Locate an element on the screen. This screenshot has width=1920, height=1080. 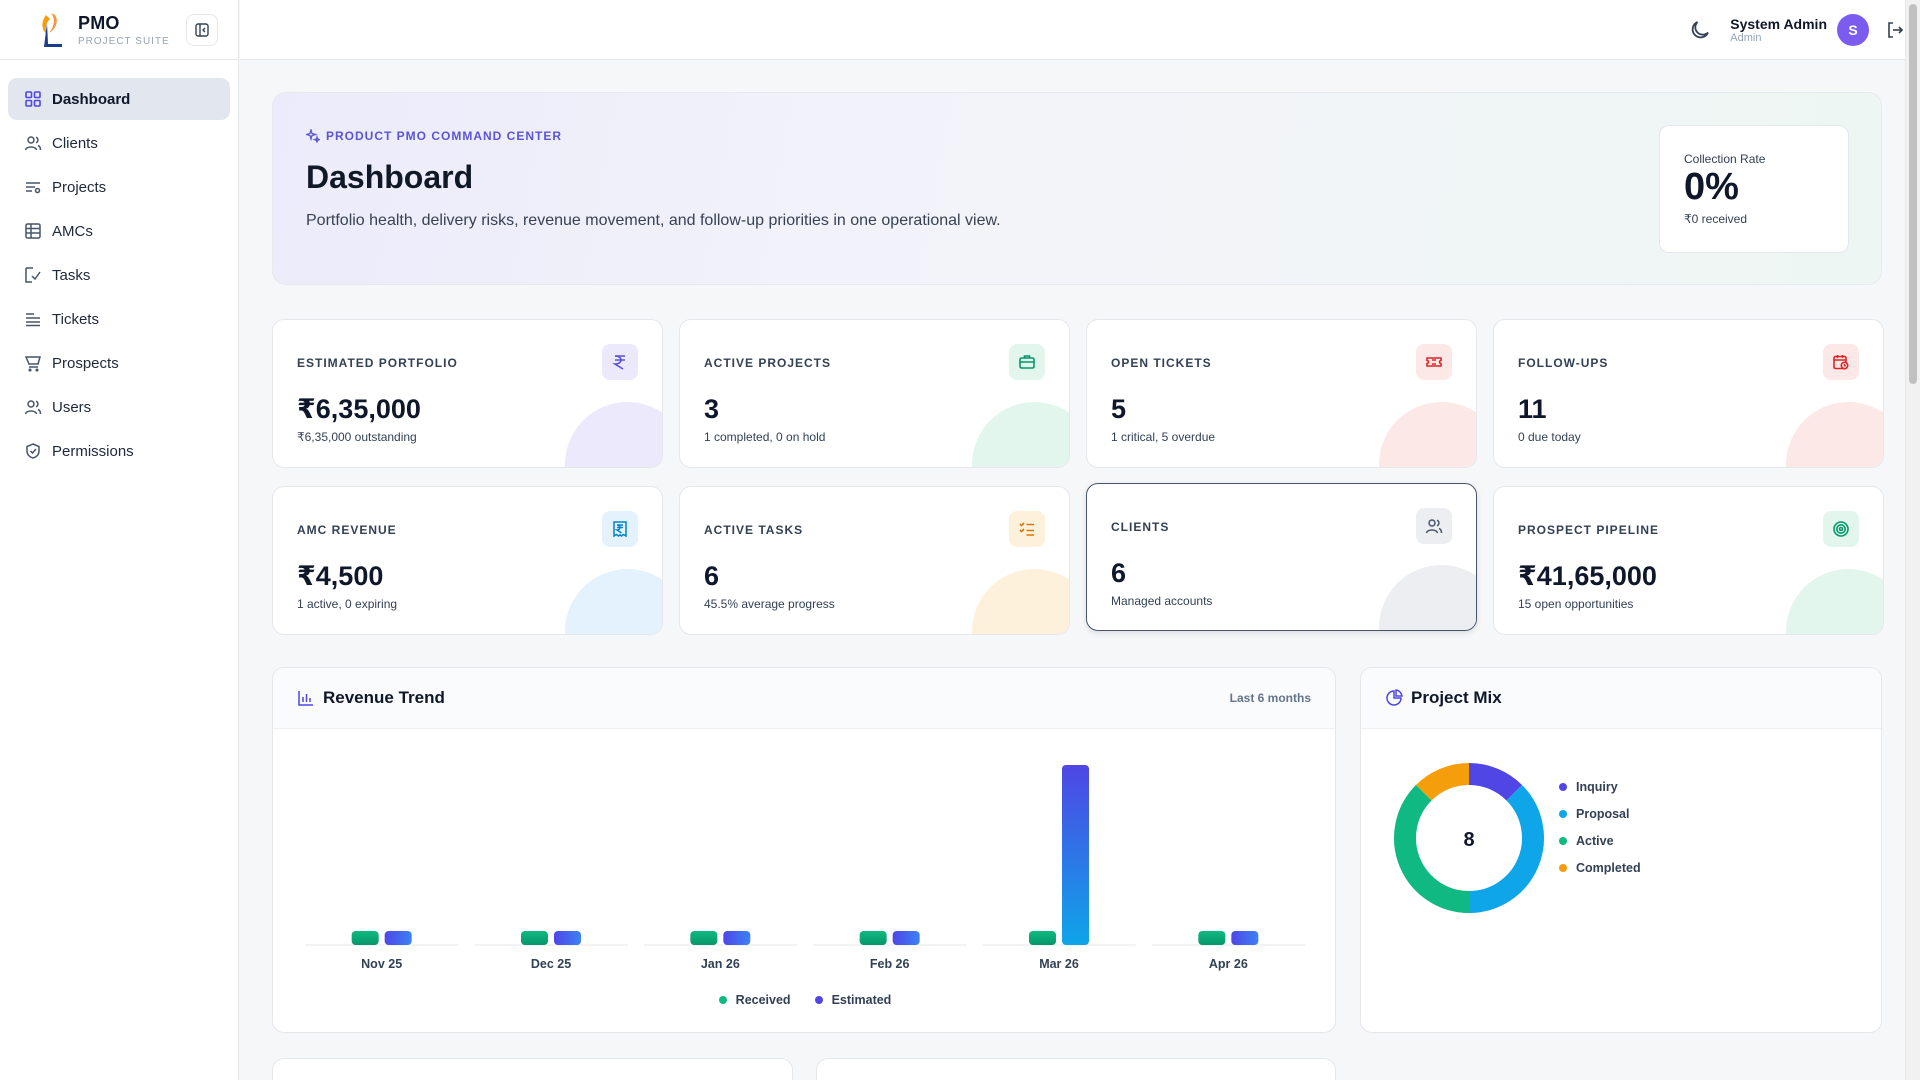
legend-item-received: Received is located at coordinates (754, 1000).